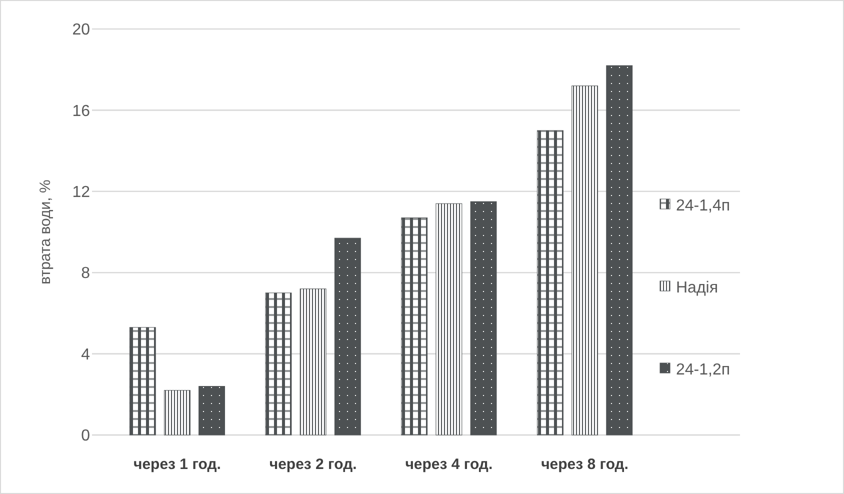 The height and width of the screenshot is (494, 844). What do you see at coordinates (703, 206) in the screenshot?
I see `legend-label: 24-1,4п` at bounding box center [703, 206].